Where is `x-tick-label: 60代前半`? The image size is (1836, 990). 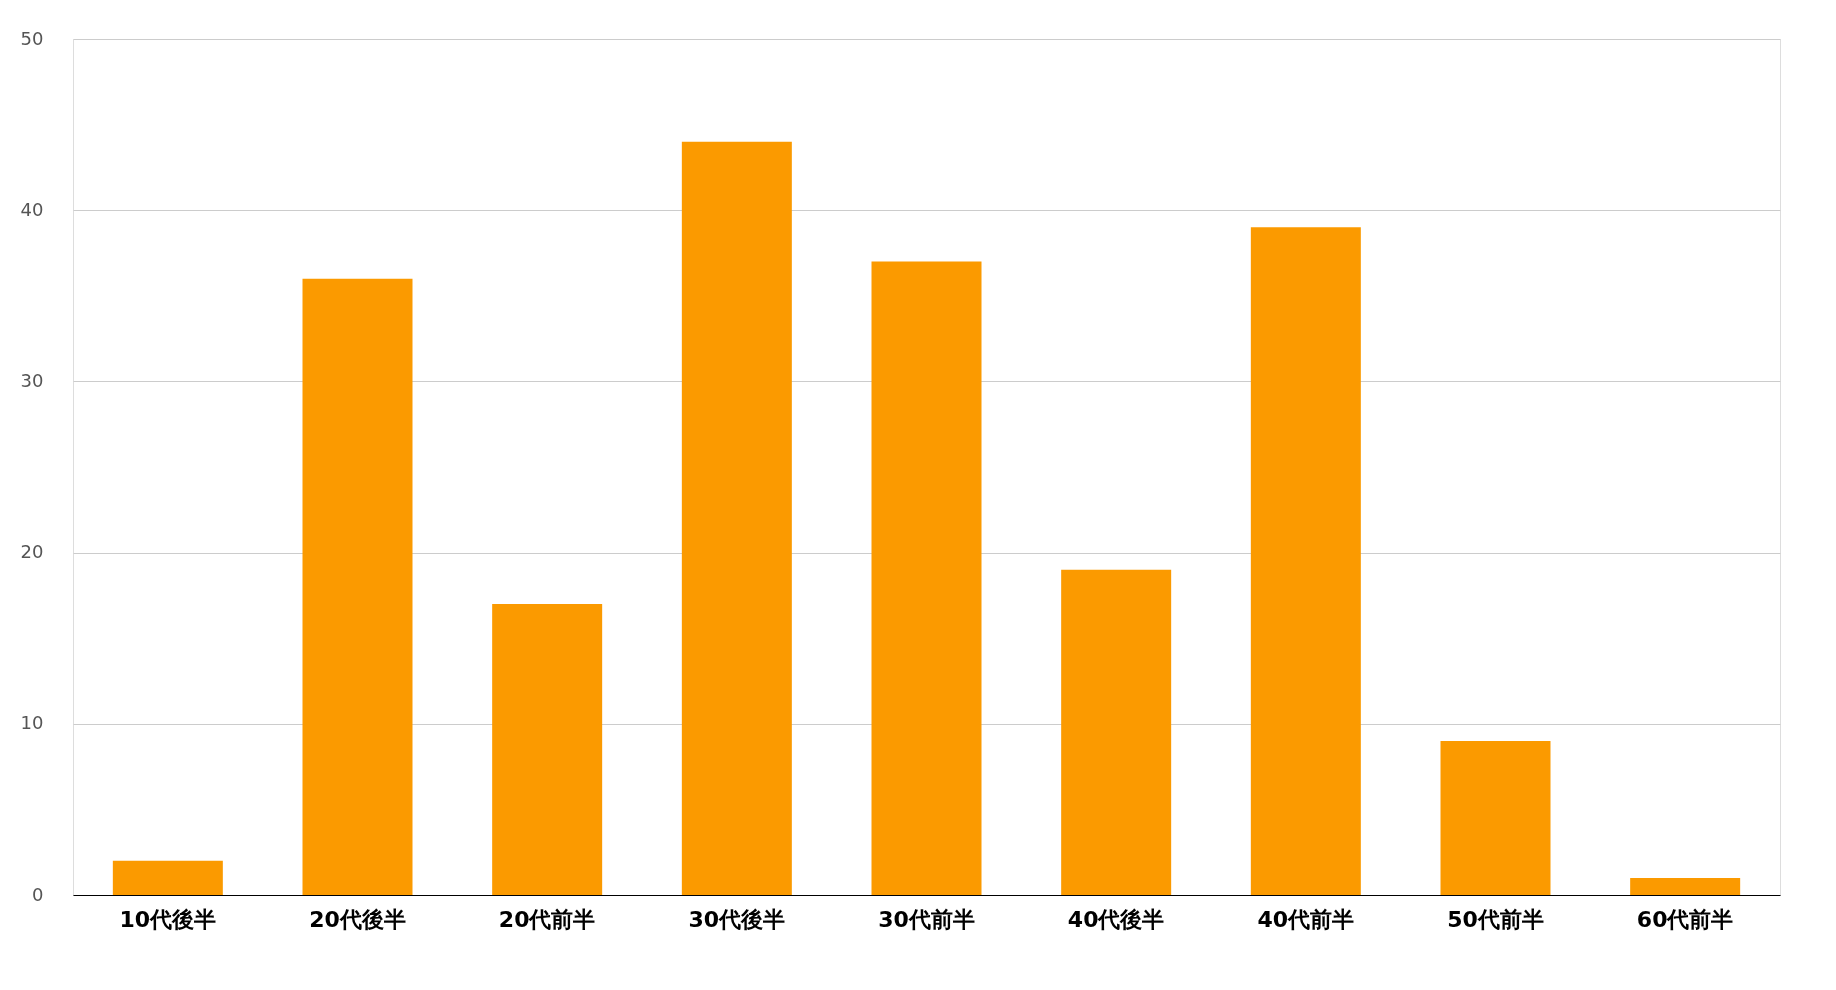
x-tick-label: 60代前半 is located at coordinates (1685, 919).